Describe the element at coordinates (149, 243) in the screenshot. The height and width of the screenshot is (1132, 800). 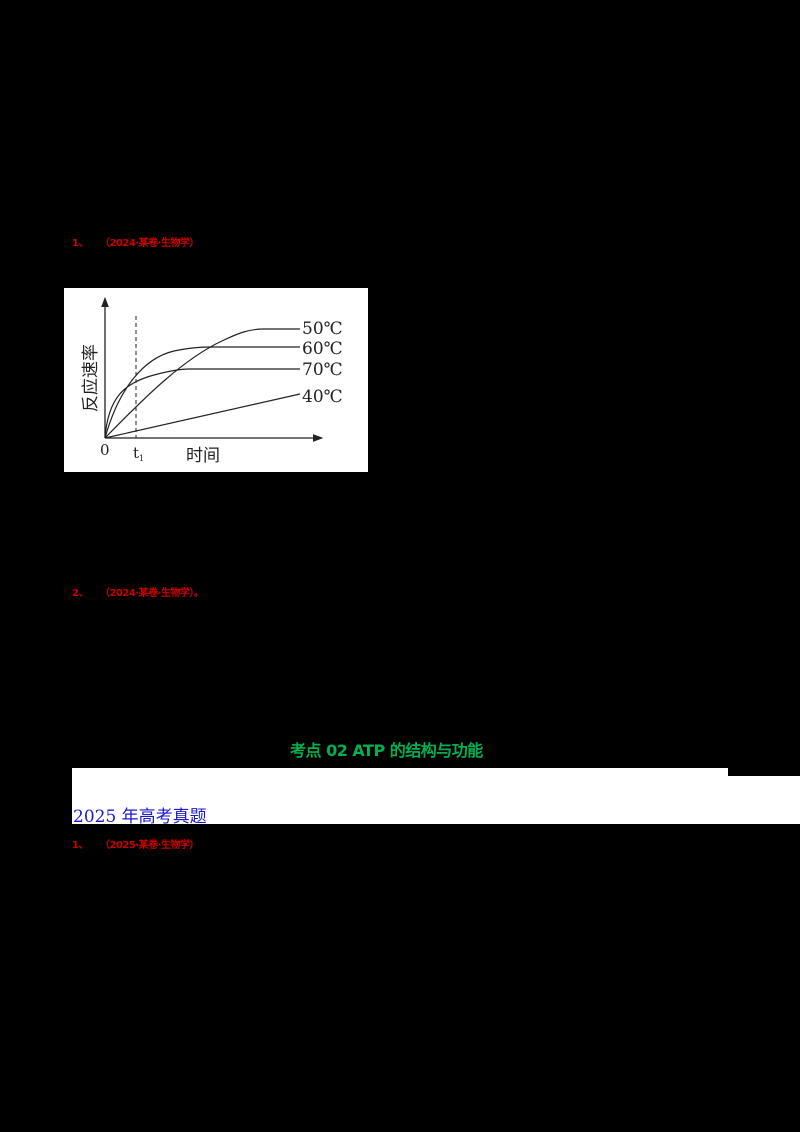
I see `question-source: （2024·某卷·生物学）` at that location.